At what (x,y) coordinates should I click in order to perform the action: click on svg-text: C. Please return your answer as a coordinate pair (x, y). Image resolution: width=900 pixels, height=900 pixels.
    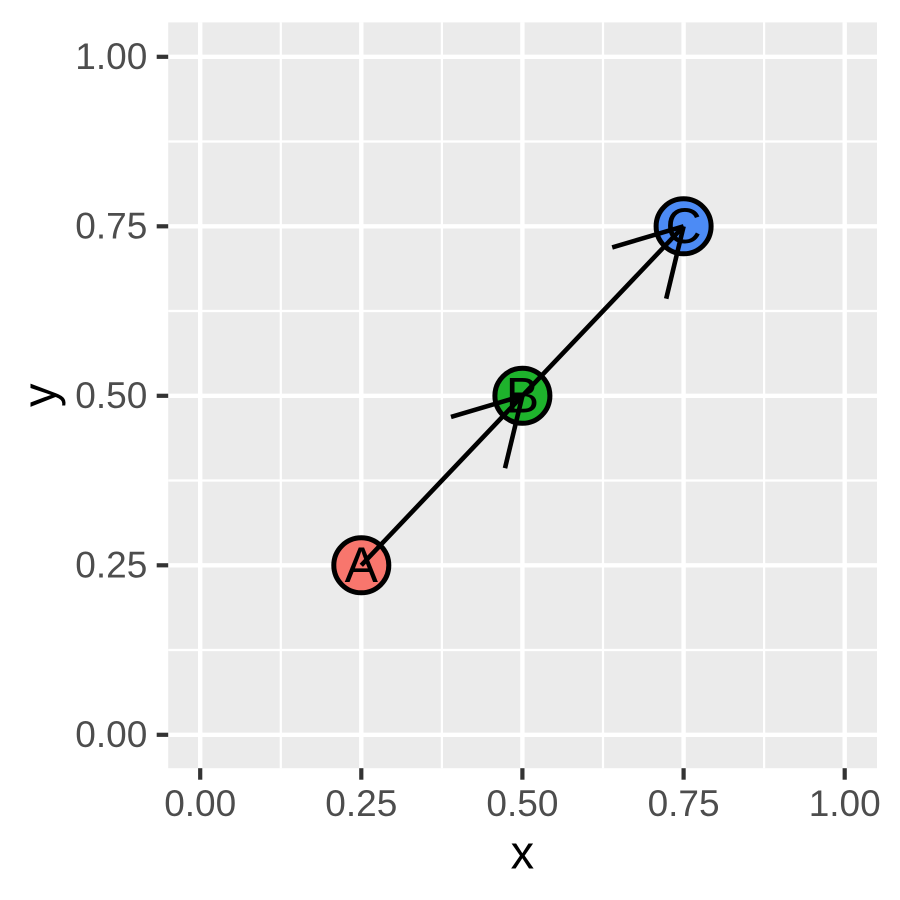
    Looking at the image, I should click on (684, 226).